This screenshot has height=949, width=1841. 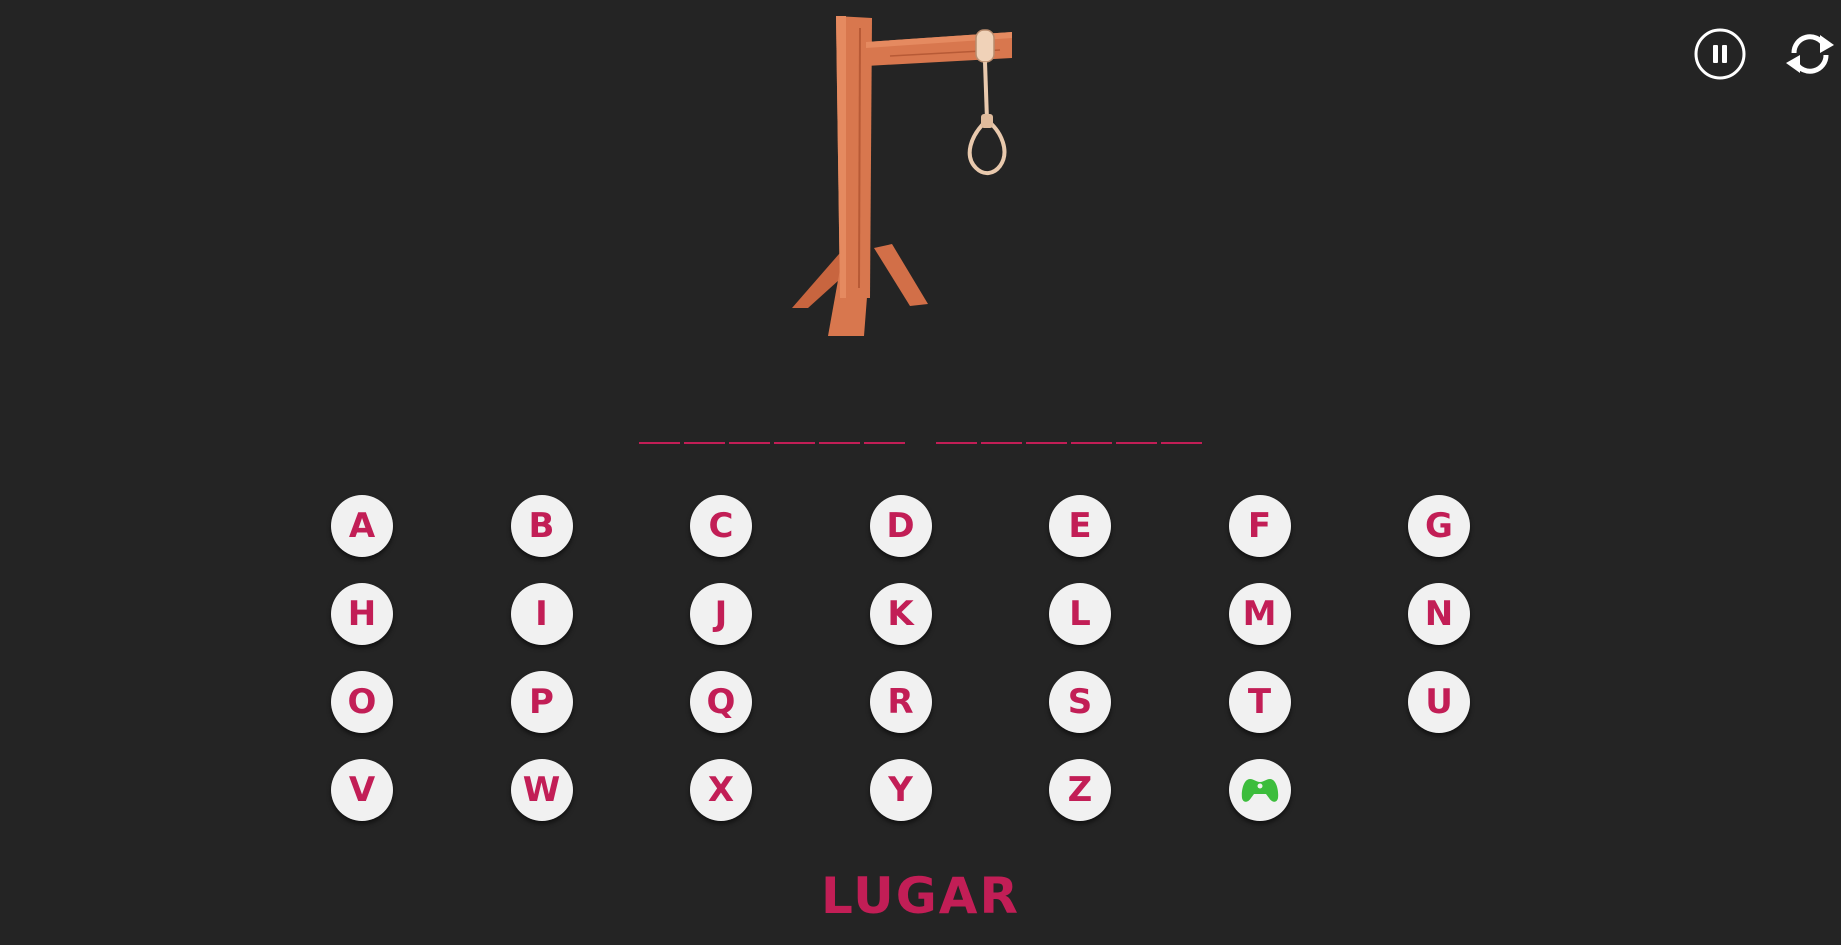 What do you see at coordinates (1439, 702) in the screenshot?
I see `letter-key-u: U` at bounding box center [1439, 702].